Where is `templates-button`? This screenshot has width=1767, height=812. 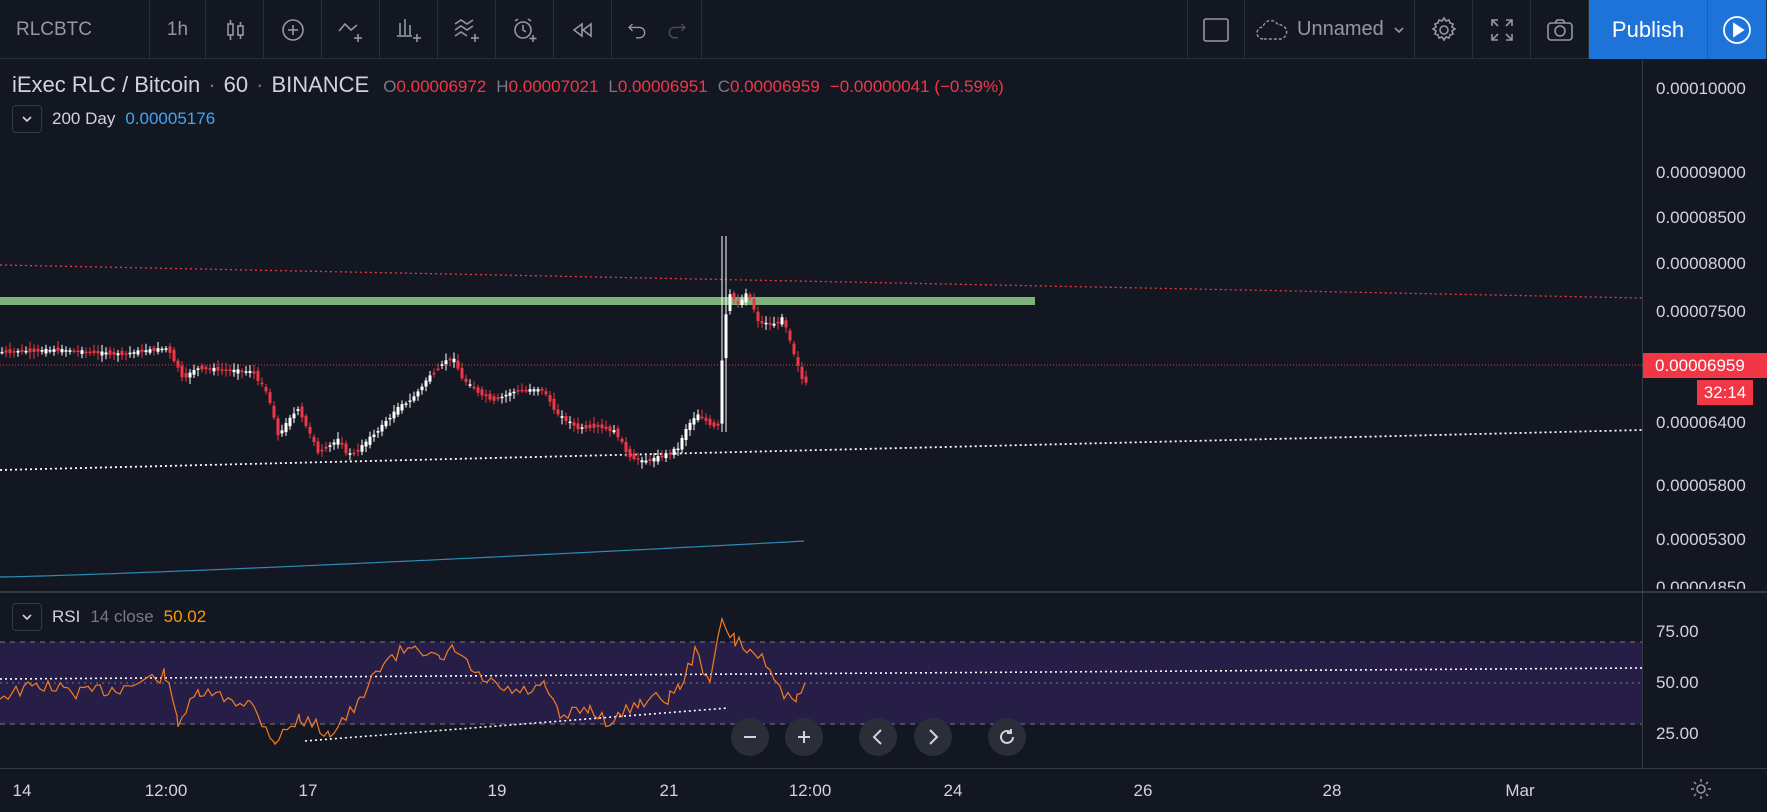 templates-button is located at coordinates (467, 29).